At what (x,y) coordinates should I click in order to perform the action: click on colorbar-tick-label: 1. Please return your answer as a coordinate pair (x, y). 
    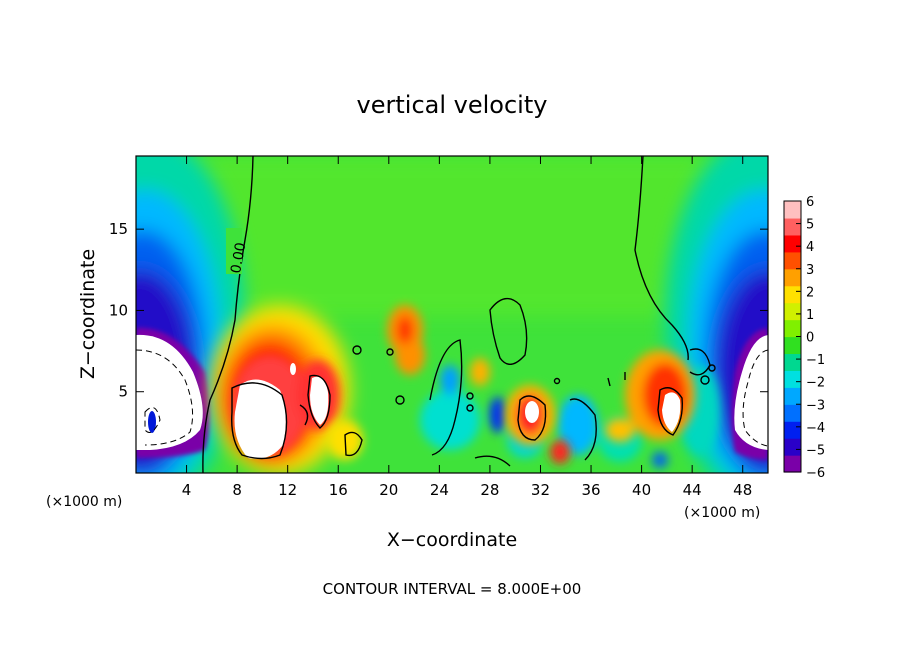
    Looking at the image, I should click on (810, 315).